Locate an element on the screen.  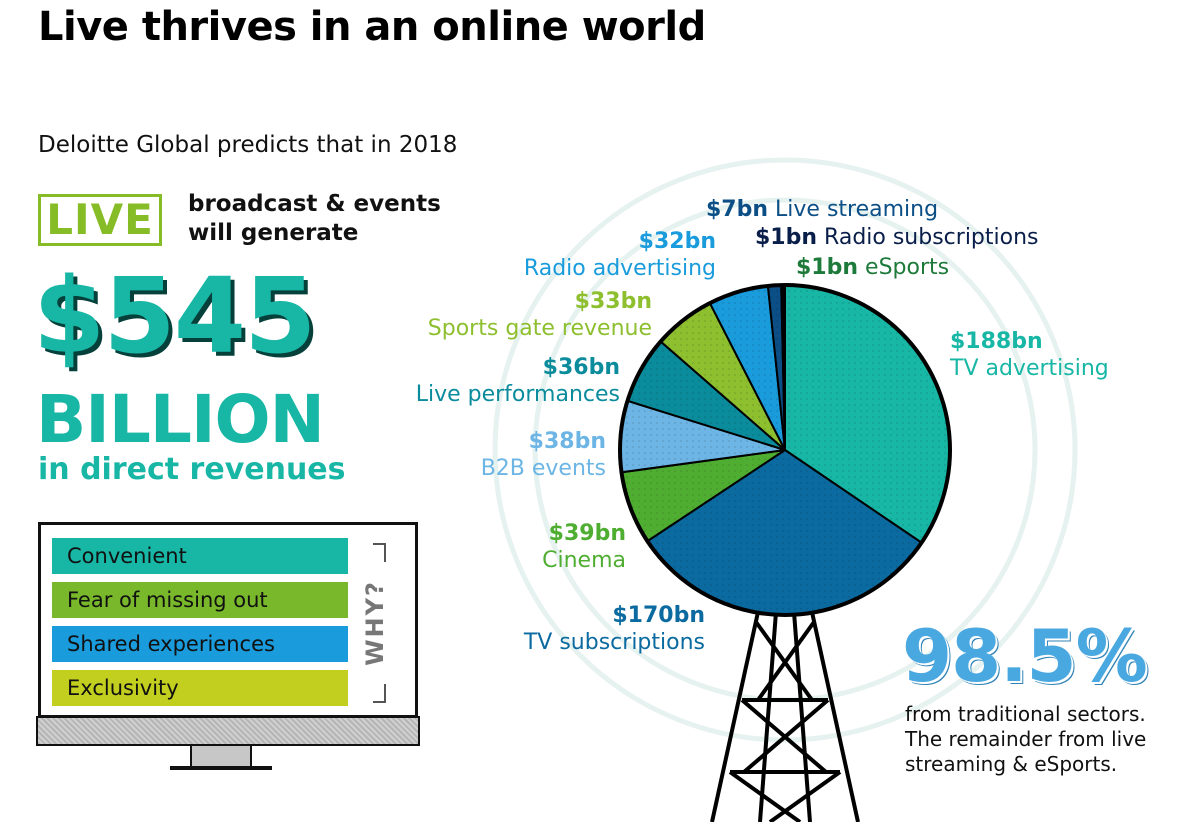
reason-convenient: Convenient is located at coordinates (200, 556).